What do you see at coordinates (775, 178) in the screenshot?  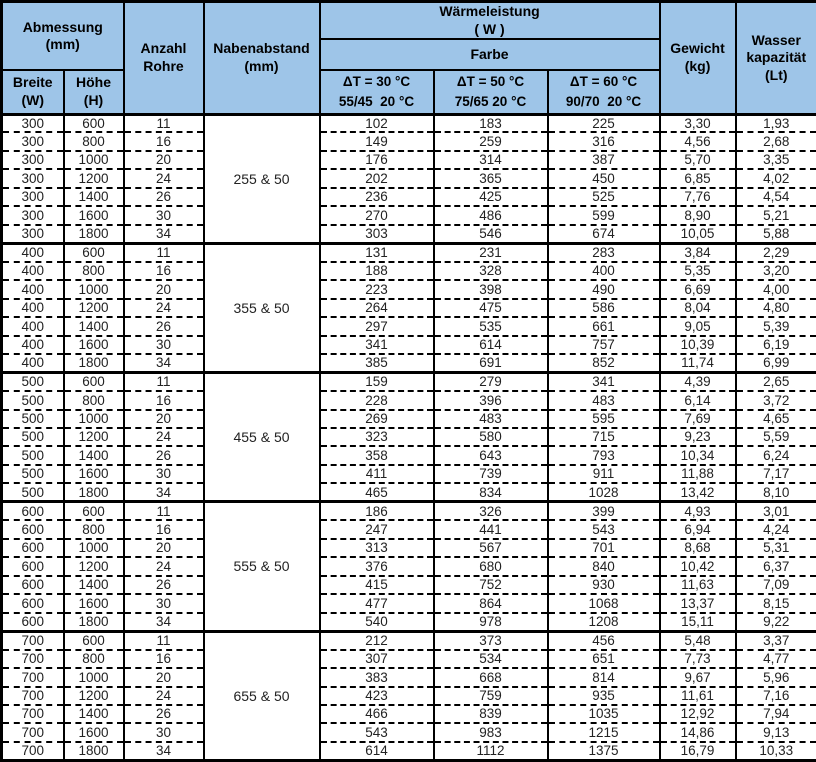 I see `cell-wasser: 4,02` at bounding box center [775, 178].